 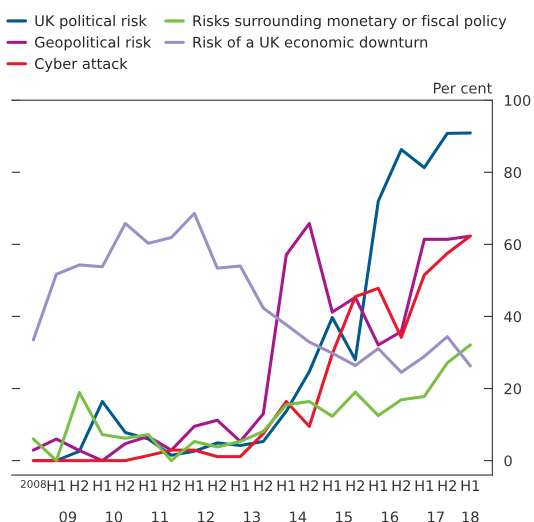 I want to click on legend-label: Cyber attack, so click(x=81, y=65).